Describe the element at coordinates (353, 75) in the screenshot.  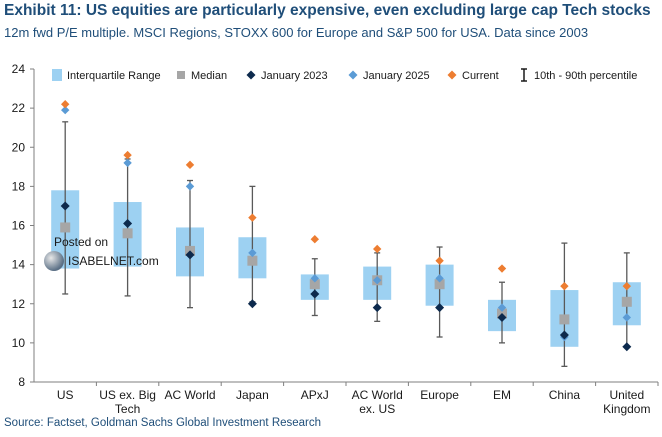
I see `legend-swatch-jan2025` at that location.